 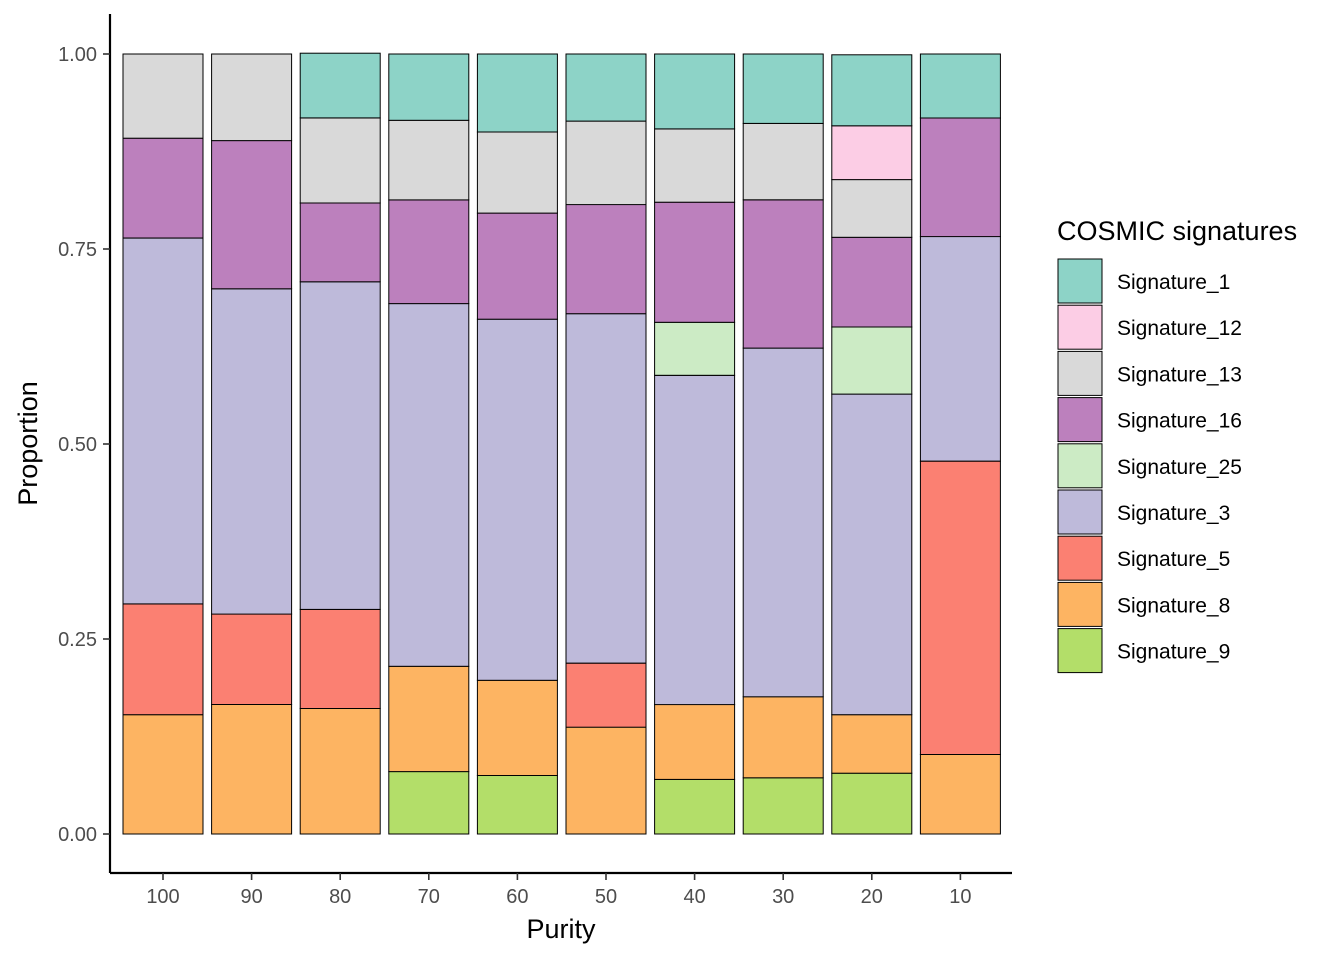 I want to click on legend-label: Signature_13, so click(x=1179, y=374).